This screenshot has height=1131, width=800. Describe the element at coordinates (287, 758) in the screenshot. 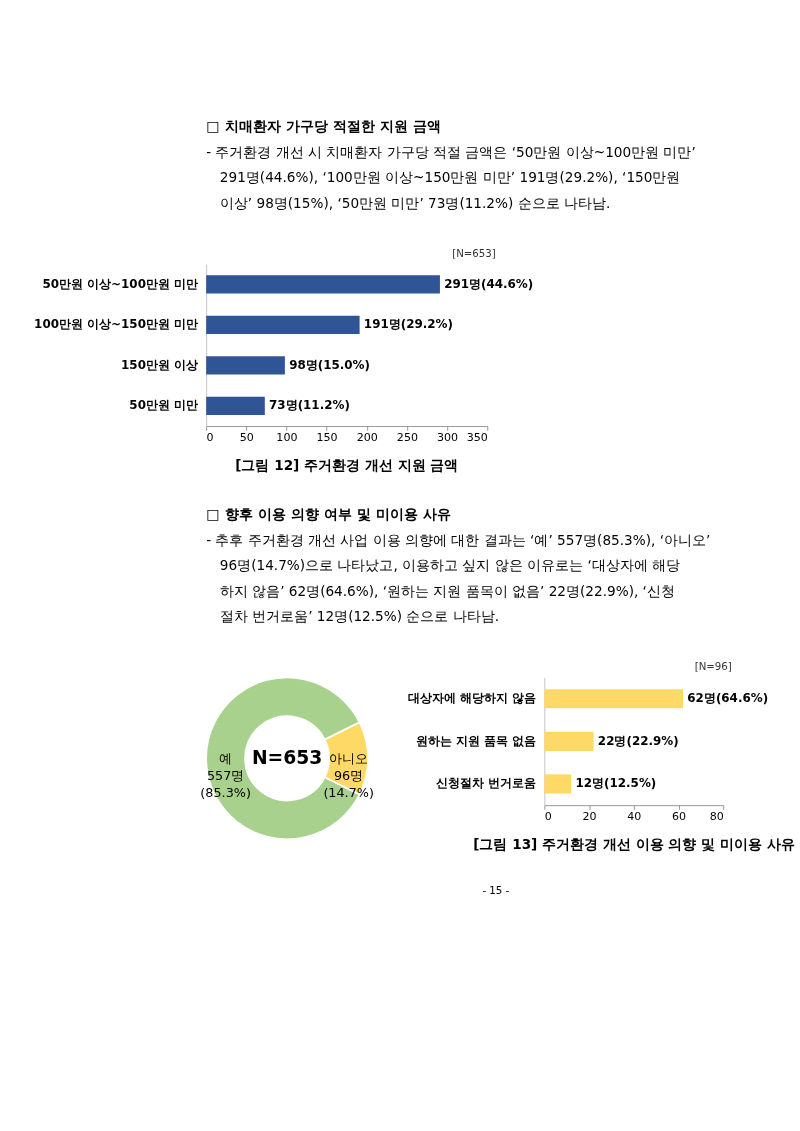

I see `text: N=653` at that location.